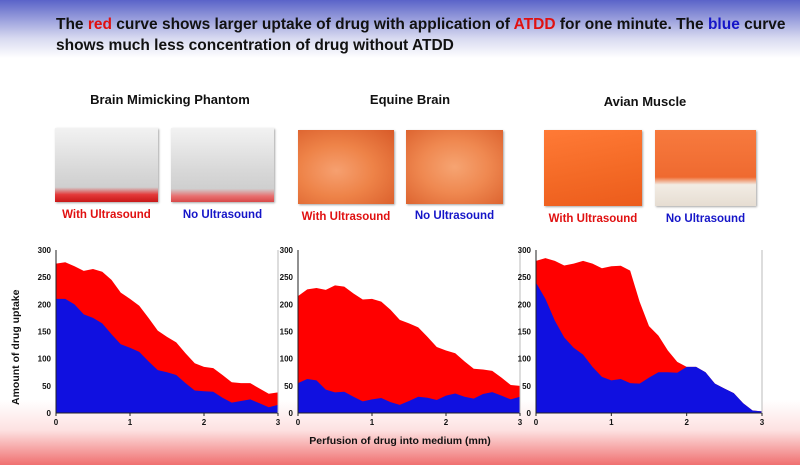 The width and height of the screenshot is (800, 465). Describe the element at coordinates (16, 347) in the screenshot. I see `y-axis-label: Amount of drug uptake` at that location.